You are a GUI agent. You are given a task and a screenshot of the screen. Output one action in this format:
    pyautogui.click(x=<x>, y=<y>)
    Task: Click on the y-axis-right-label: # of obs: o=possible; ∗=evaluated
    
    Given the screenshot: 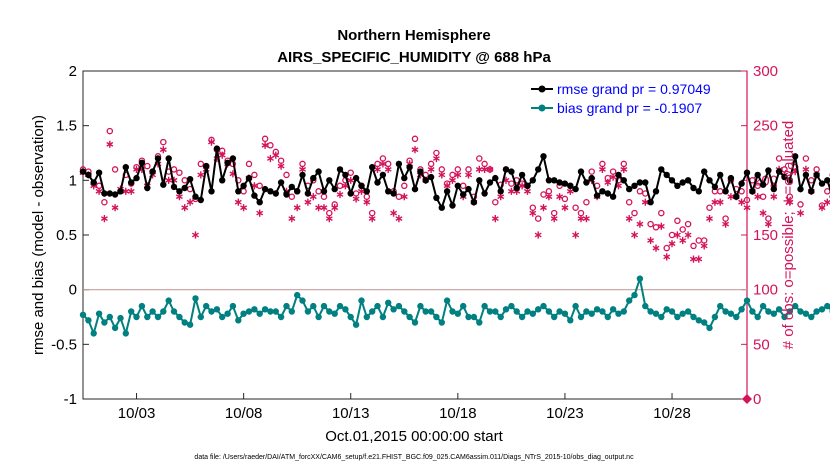 What is the action you would take?
    pyautogui.click(x=788, y=235)
    